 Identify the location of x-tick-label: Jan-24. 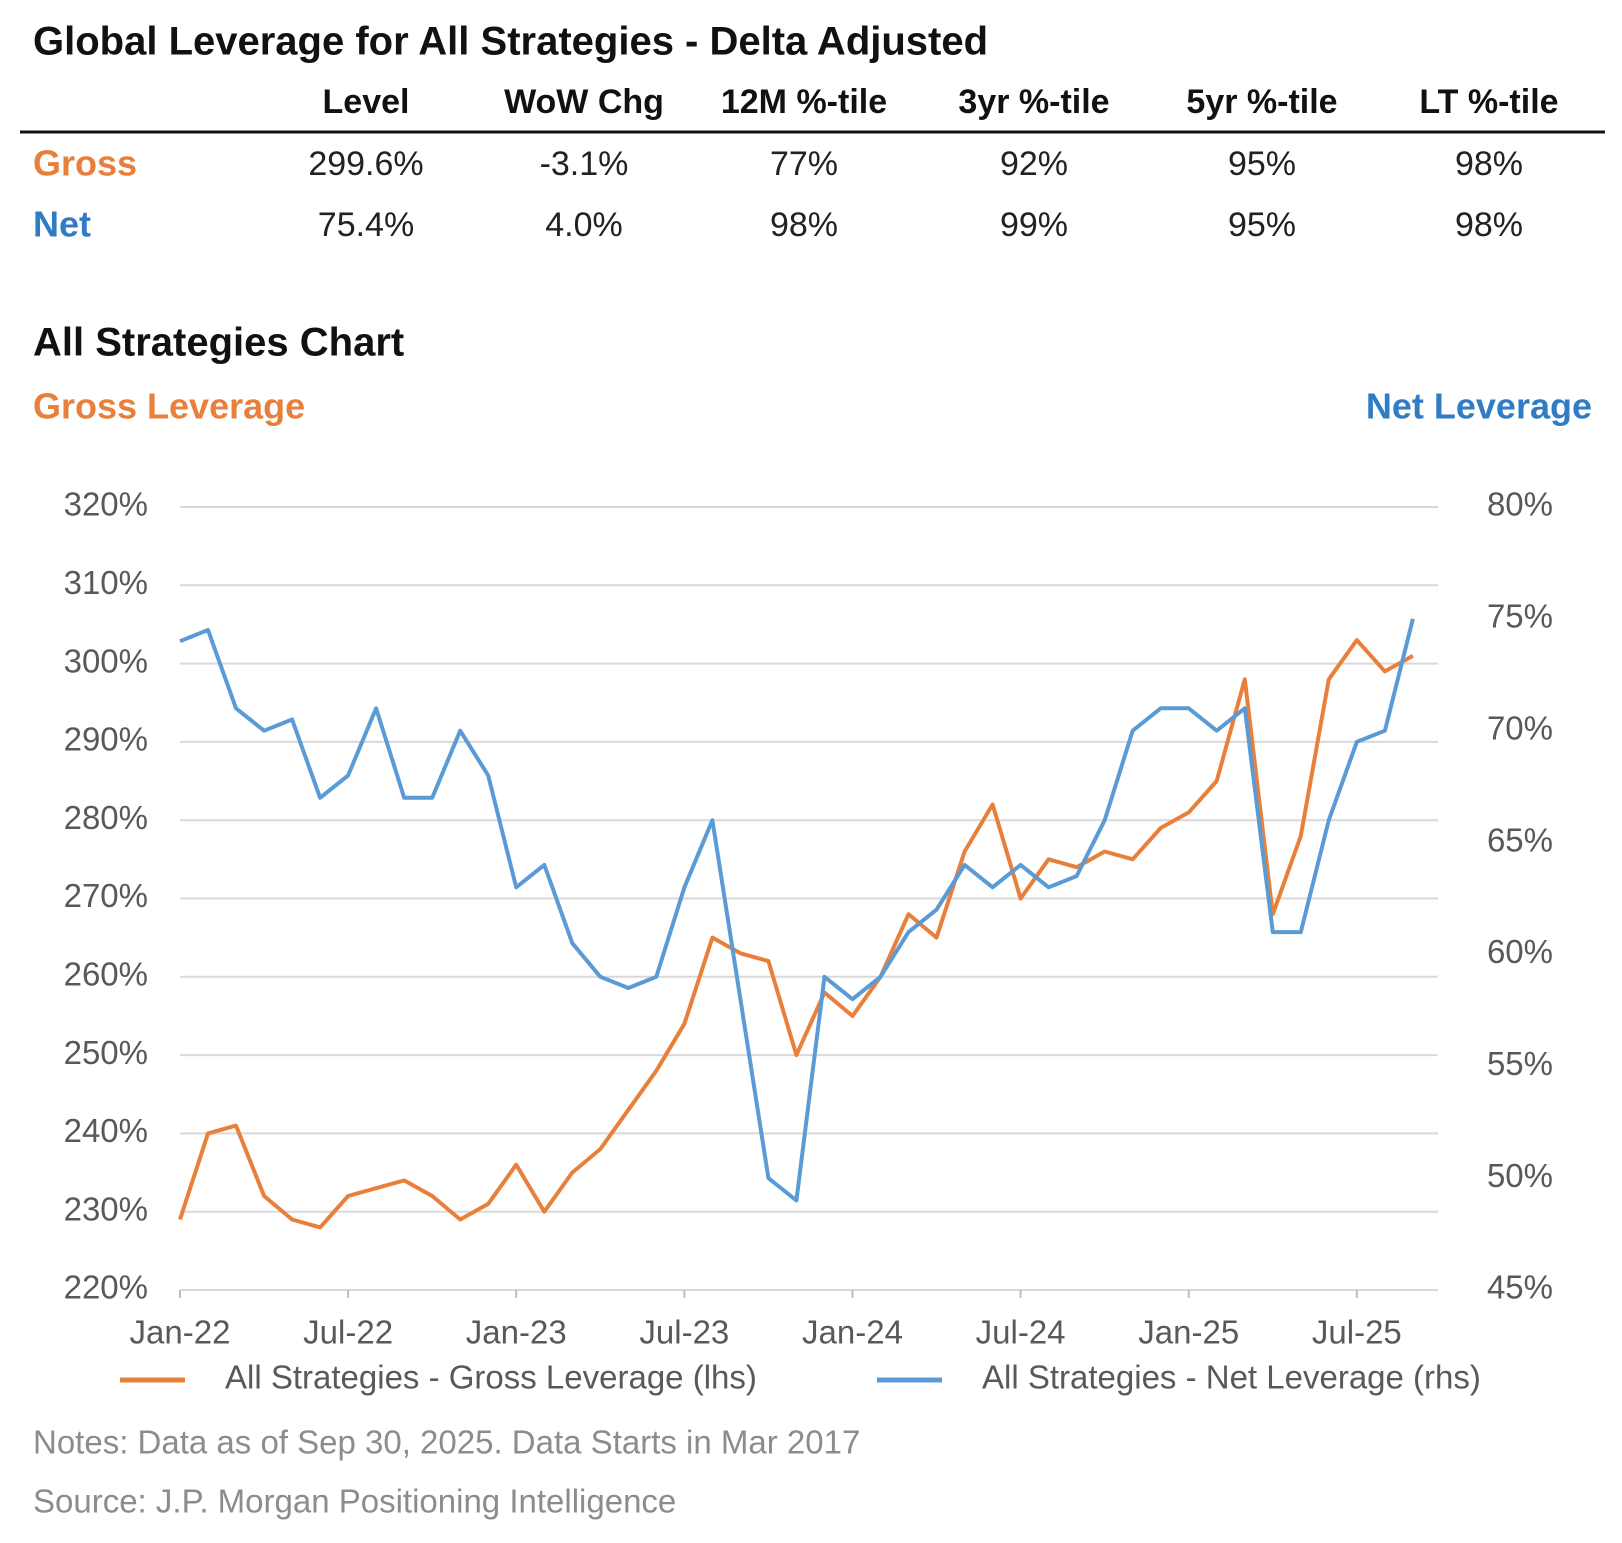
(852, 1332).